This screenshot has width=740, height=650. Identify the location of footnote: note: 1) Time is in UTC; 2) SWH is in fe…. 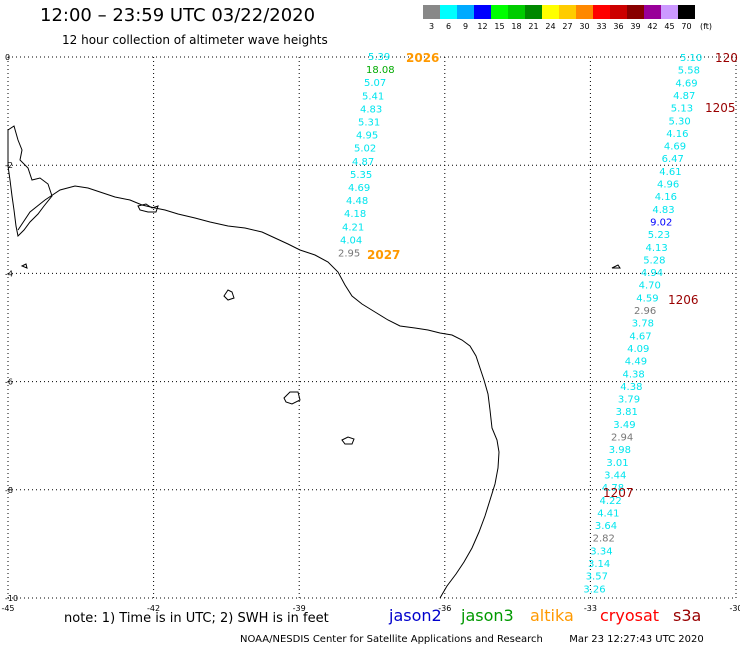
(196, 618).